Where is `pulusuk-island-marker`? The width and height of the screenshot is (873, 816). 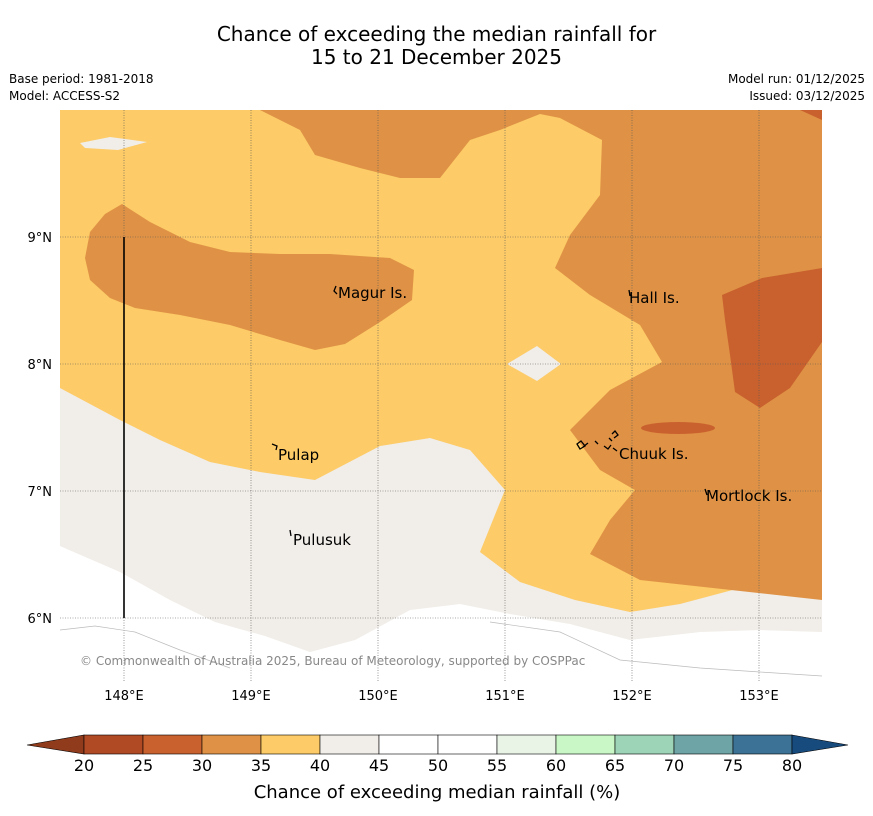 pulusuk-island-marker is located at coordinates (290, 533).